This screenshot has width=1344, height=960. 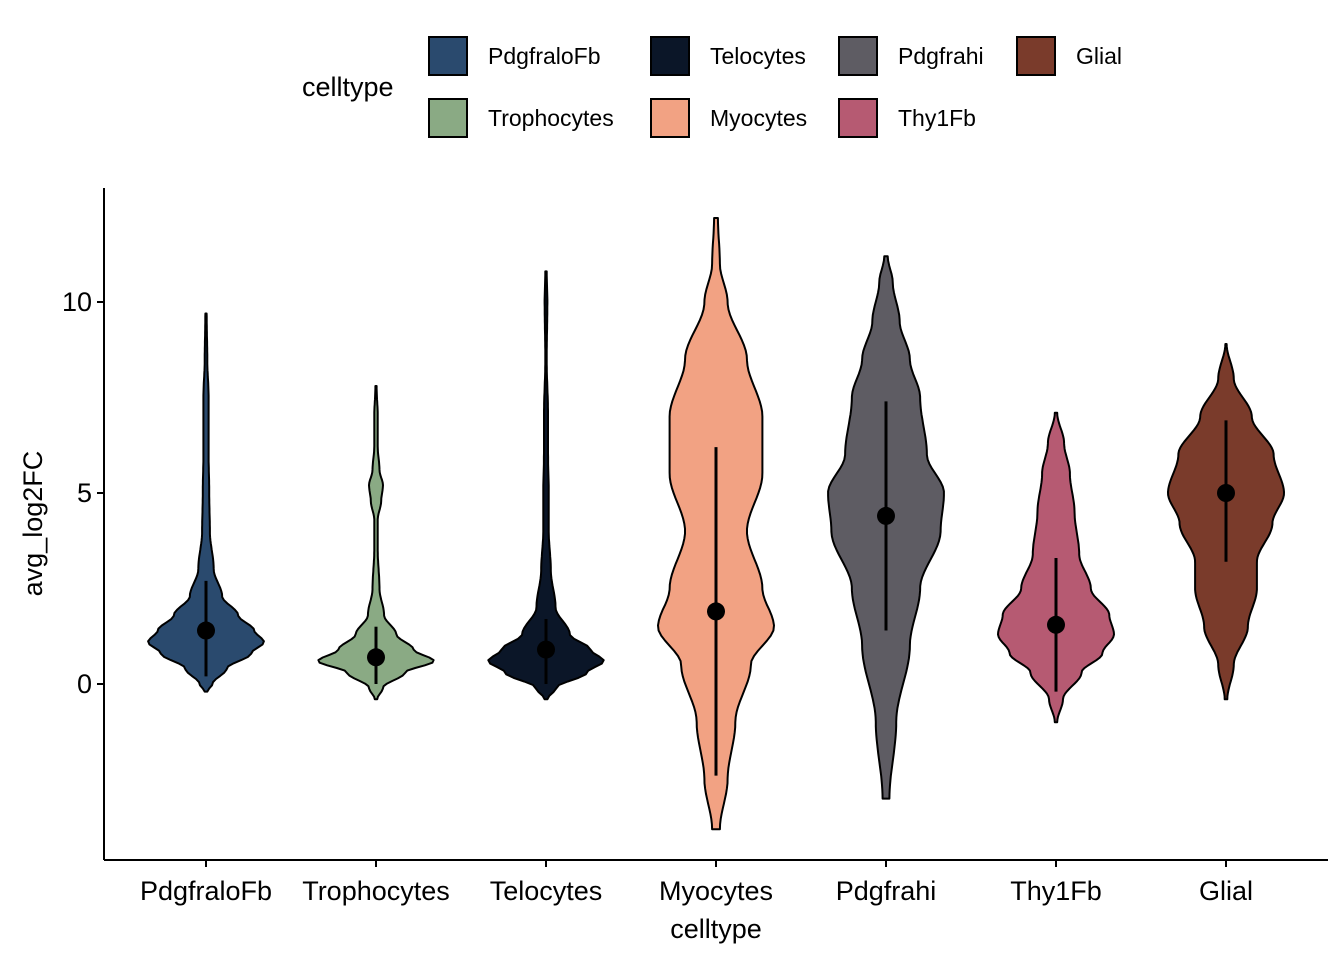 I want to click on violin-pdgfrahi, so click(x=886, y=527).